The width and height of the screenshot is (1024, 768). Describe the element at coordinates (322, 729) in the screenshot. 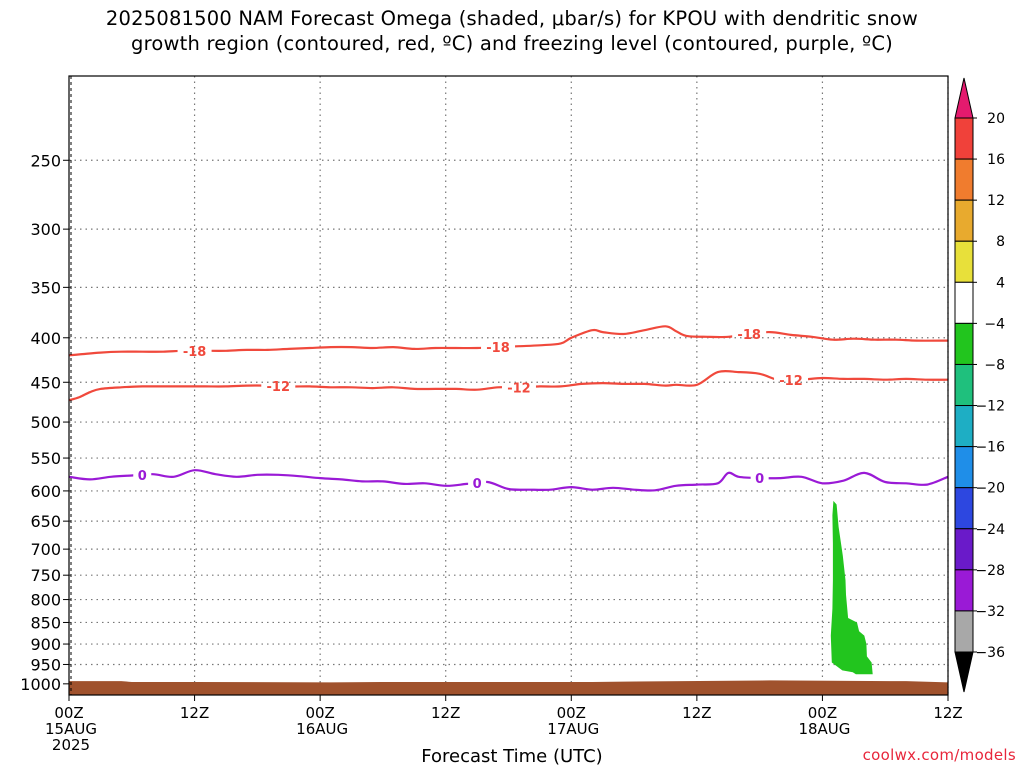

I see `x-tick-label: 16AUG` at that location.